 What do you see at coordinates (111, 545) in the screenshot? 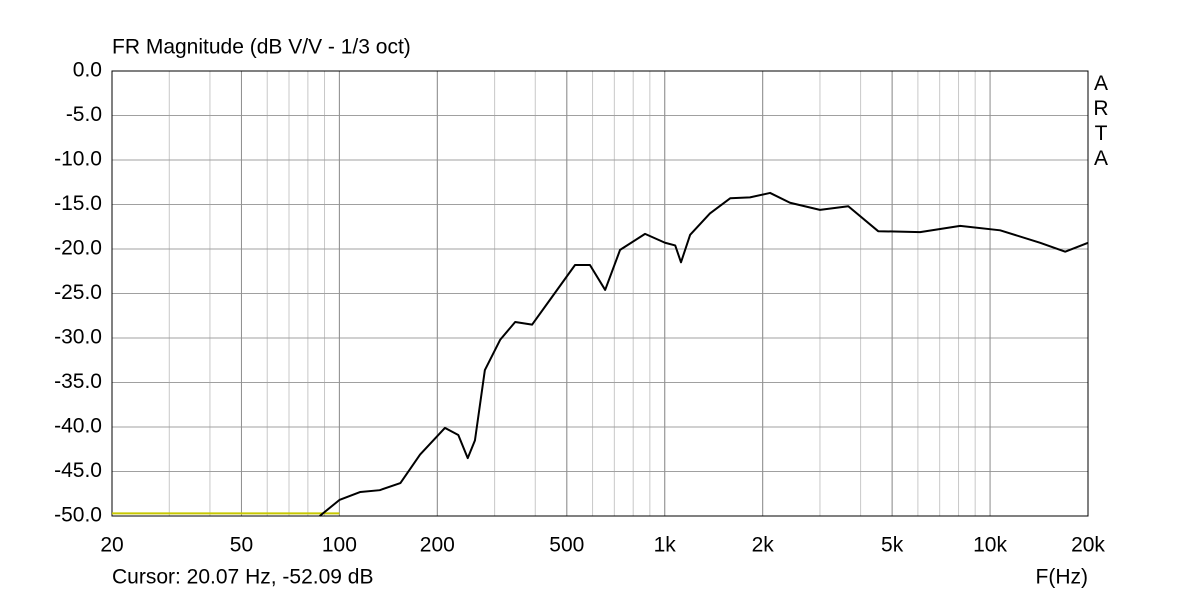
I see `x-tick-label: 20` at bounding box center [111, 545].